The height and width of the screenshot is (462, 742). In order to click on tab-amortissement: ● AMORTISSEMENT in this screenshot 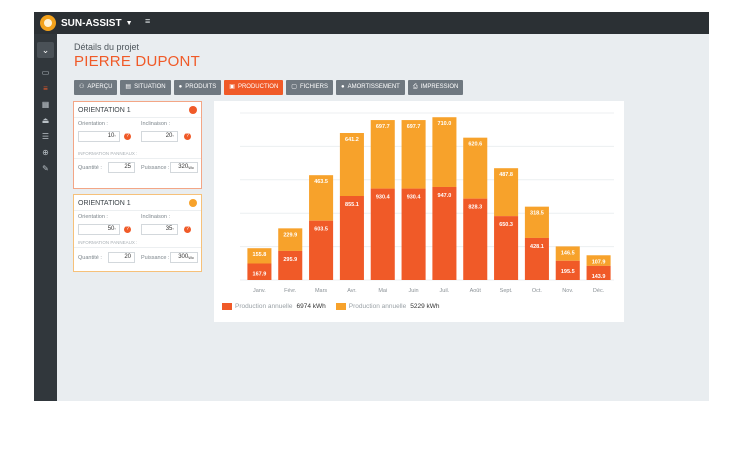, I will do `click(370, 87)`.